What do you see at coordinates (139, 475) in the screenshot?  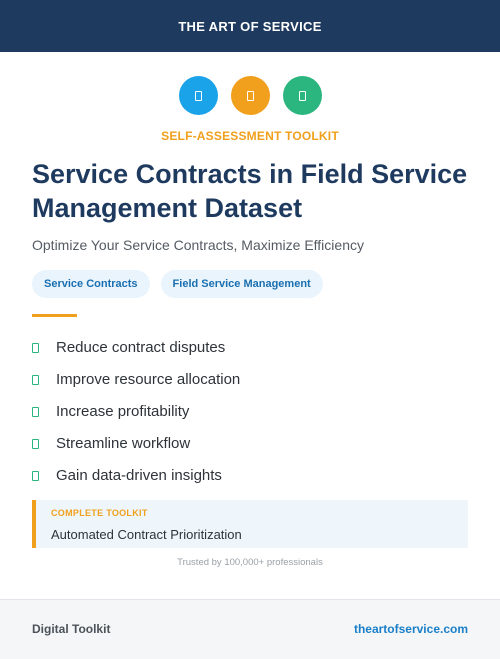 I see `benefit-text: Gain data-driven insights` at bounding box center [139, 475].